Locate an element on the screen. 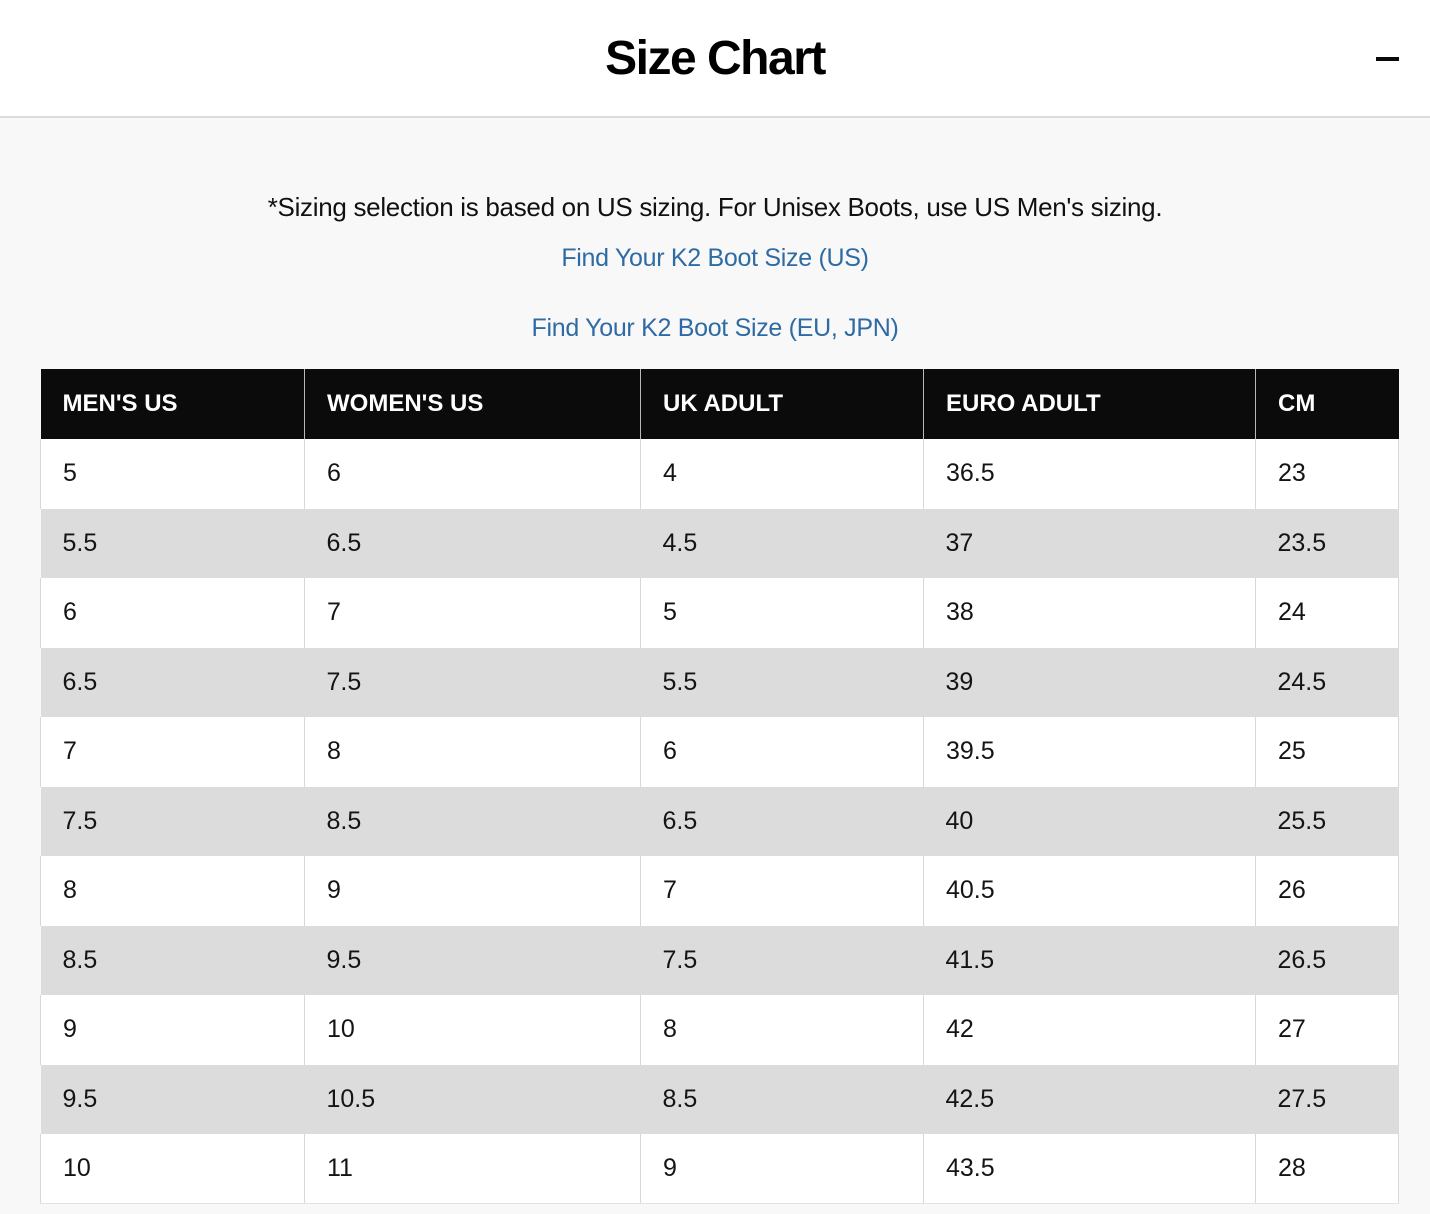 Image resolution: width=1430 pixels, height=1214 pixels. table-cell: 27.5 is located at coordinates (1327, 1099).